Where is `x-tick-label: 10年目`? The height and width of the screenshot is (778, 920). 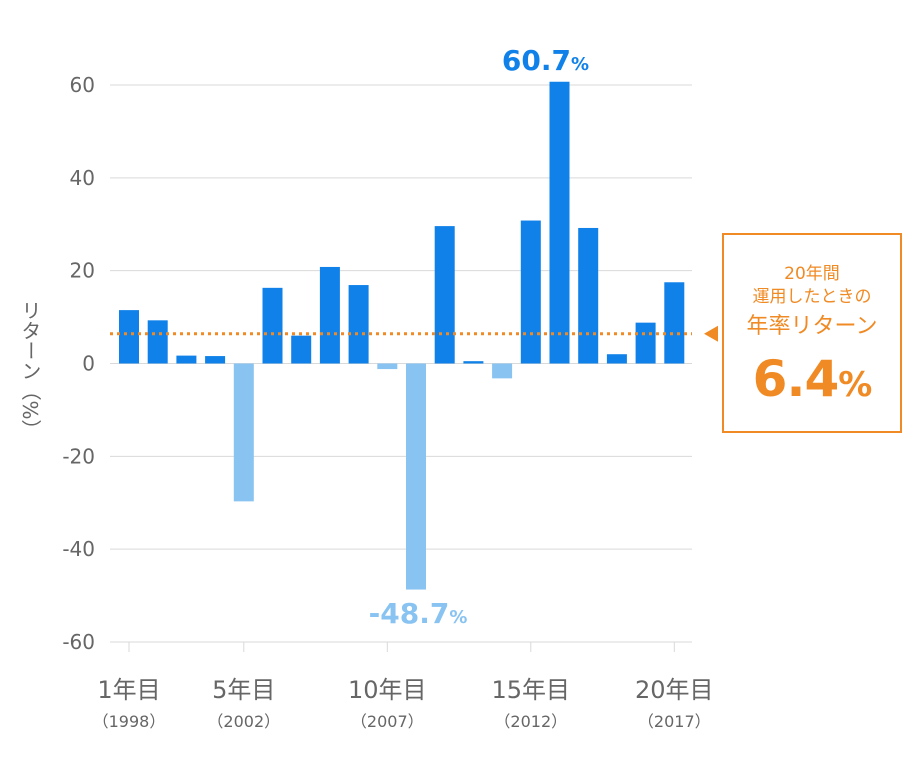 x-tick-label: 10年目 is located at coordinates (387, 690).